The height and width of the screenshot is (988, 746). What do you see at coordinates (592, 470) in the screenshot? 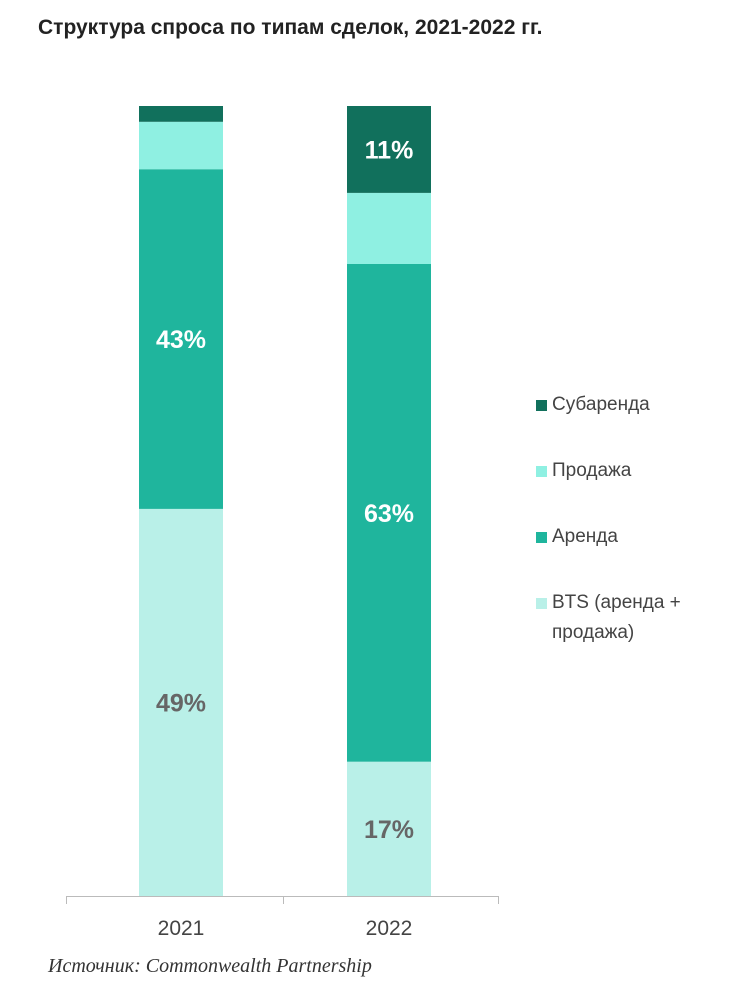
I see `legend-label: Продажа` at bounding box center [592, 470].